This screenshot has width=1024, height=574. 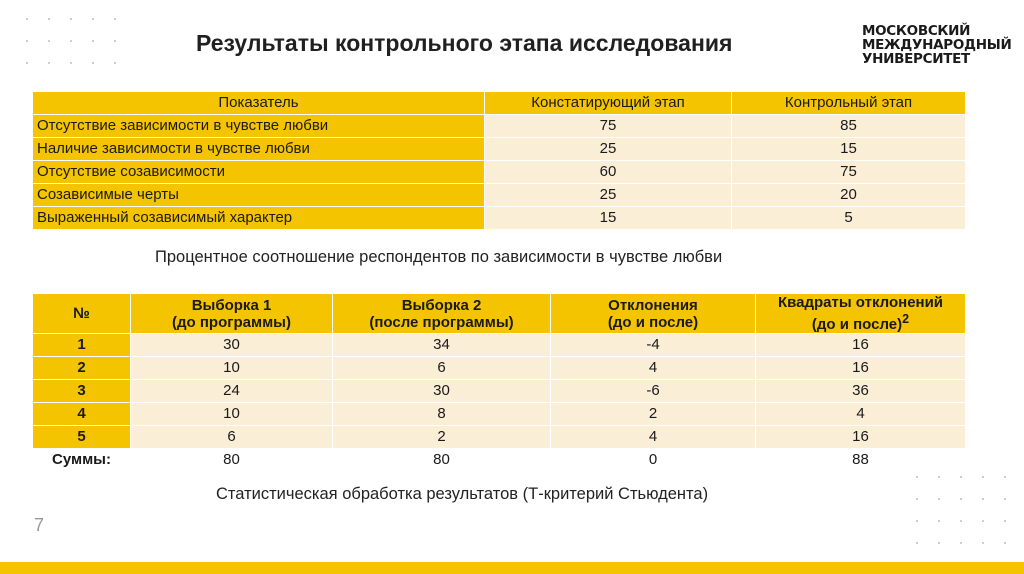 What do you see at coordinates (258, 172) in the screenshot?
I see `row-label: Отсутствие созависимости` at bounding box center [258, 172].